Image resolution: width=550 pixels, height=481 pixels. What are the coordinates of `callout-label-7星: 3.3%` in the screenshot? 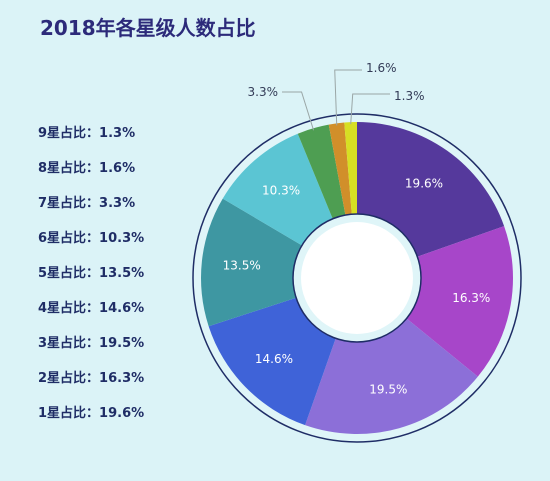 It's located at (263, 92).